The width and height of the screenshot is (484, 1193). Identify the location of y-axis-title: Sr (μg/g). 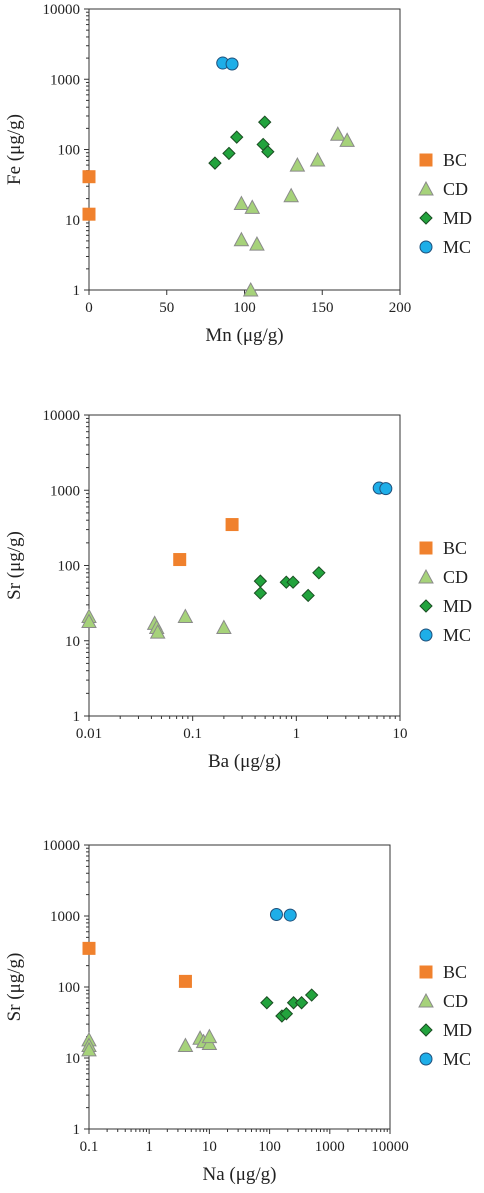
(14, 565).